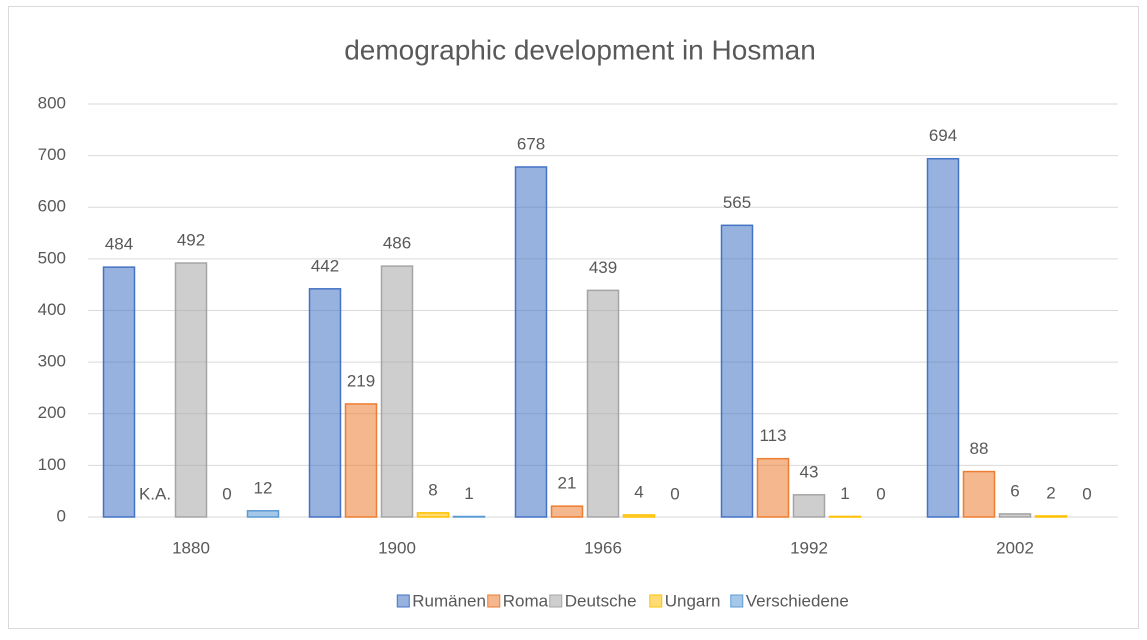  I want to click on value-label: K.A., so click(155, 493).